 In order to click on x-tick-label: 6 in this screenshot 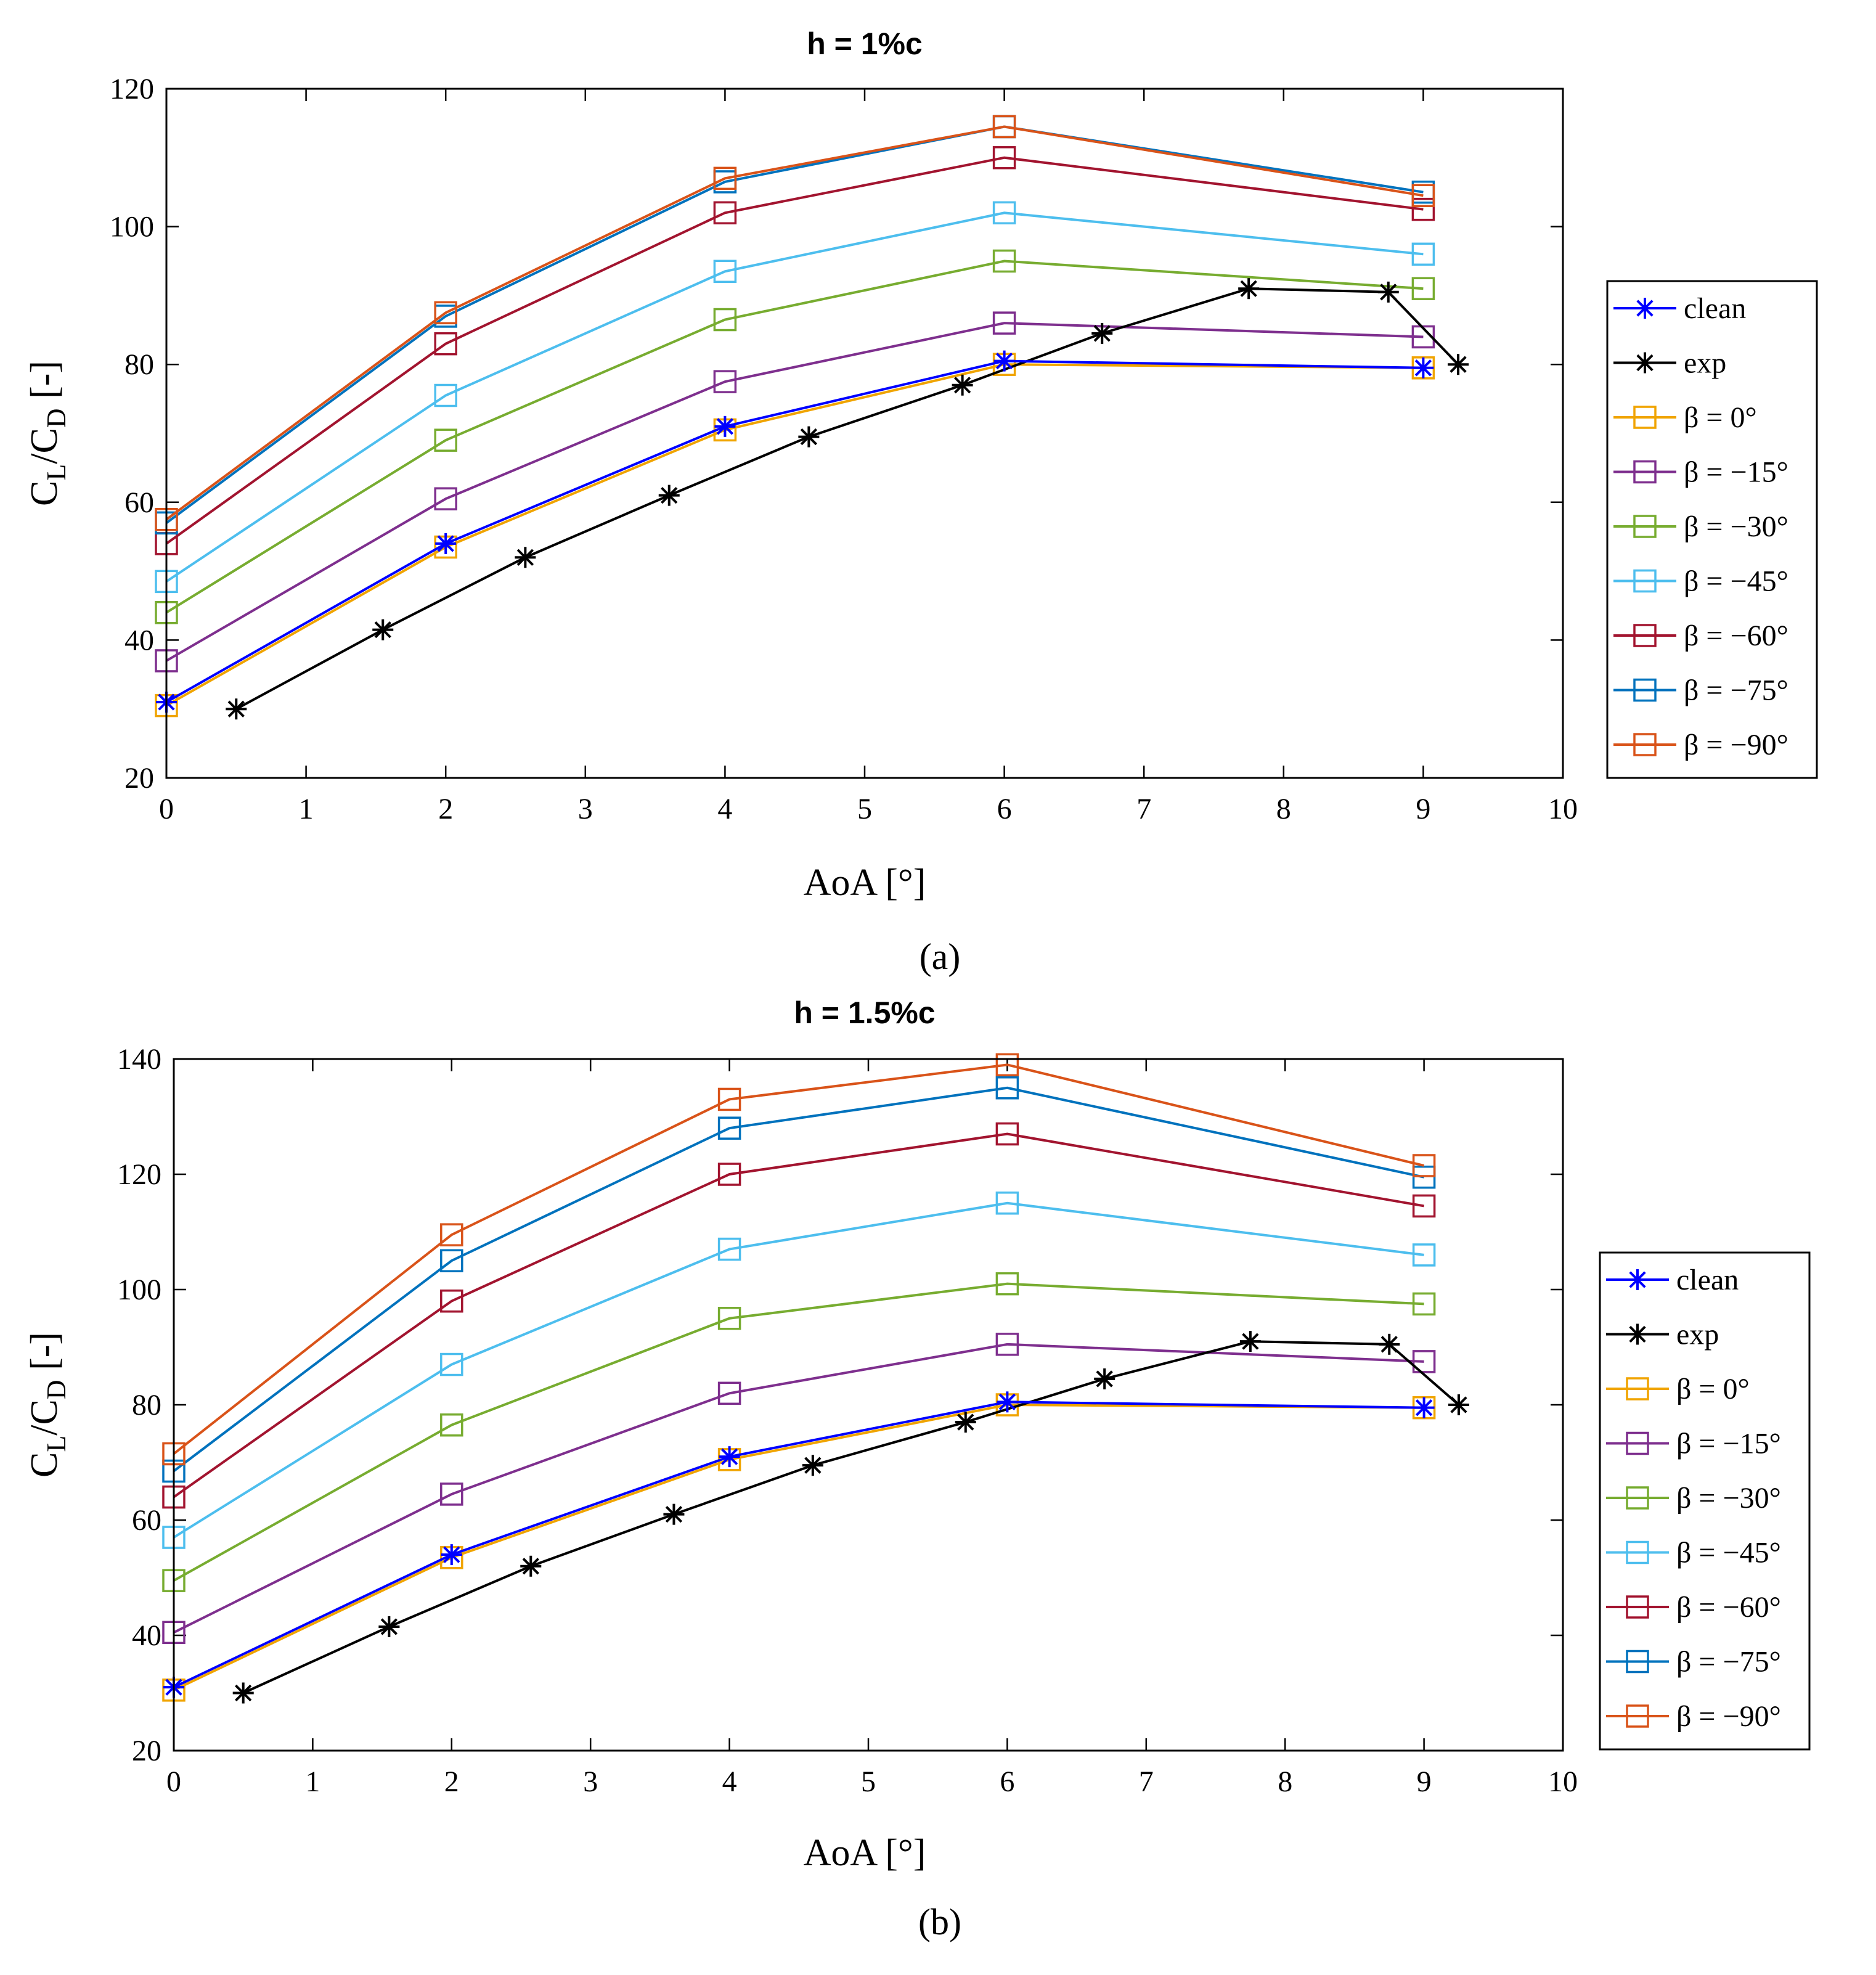, I will do `click(1004, 809)`.